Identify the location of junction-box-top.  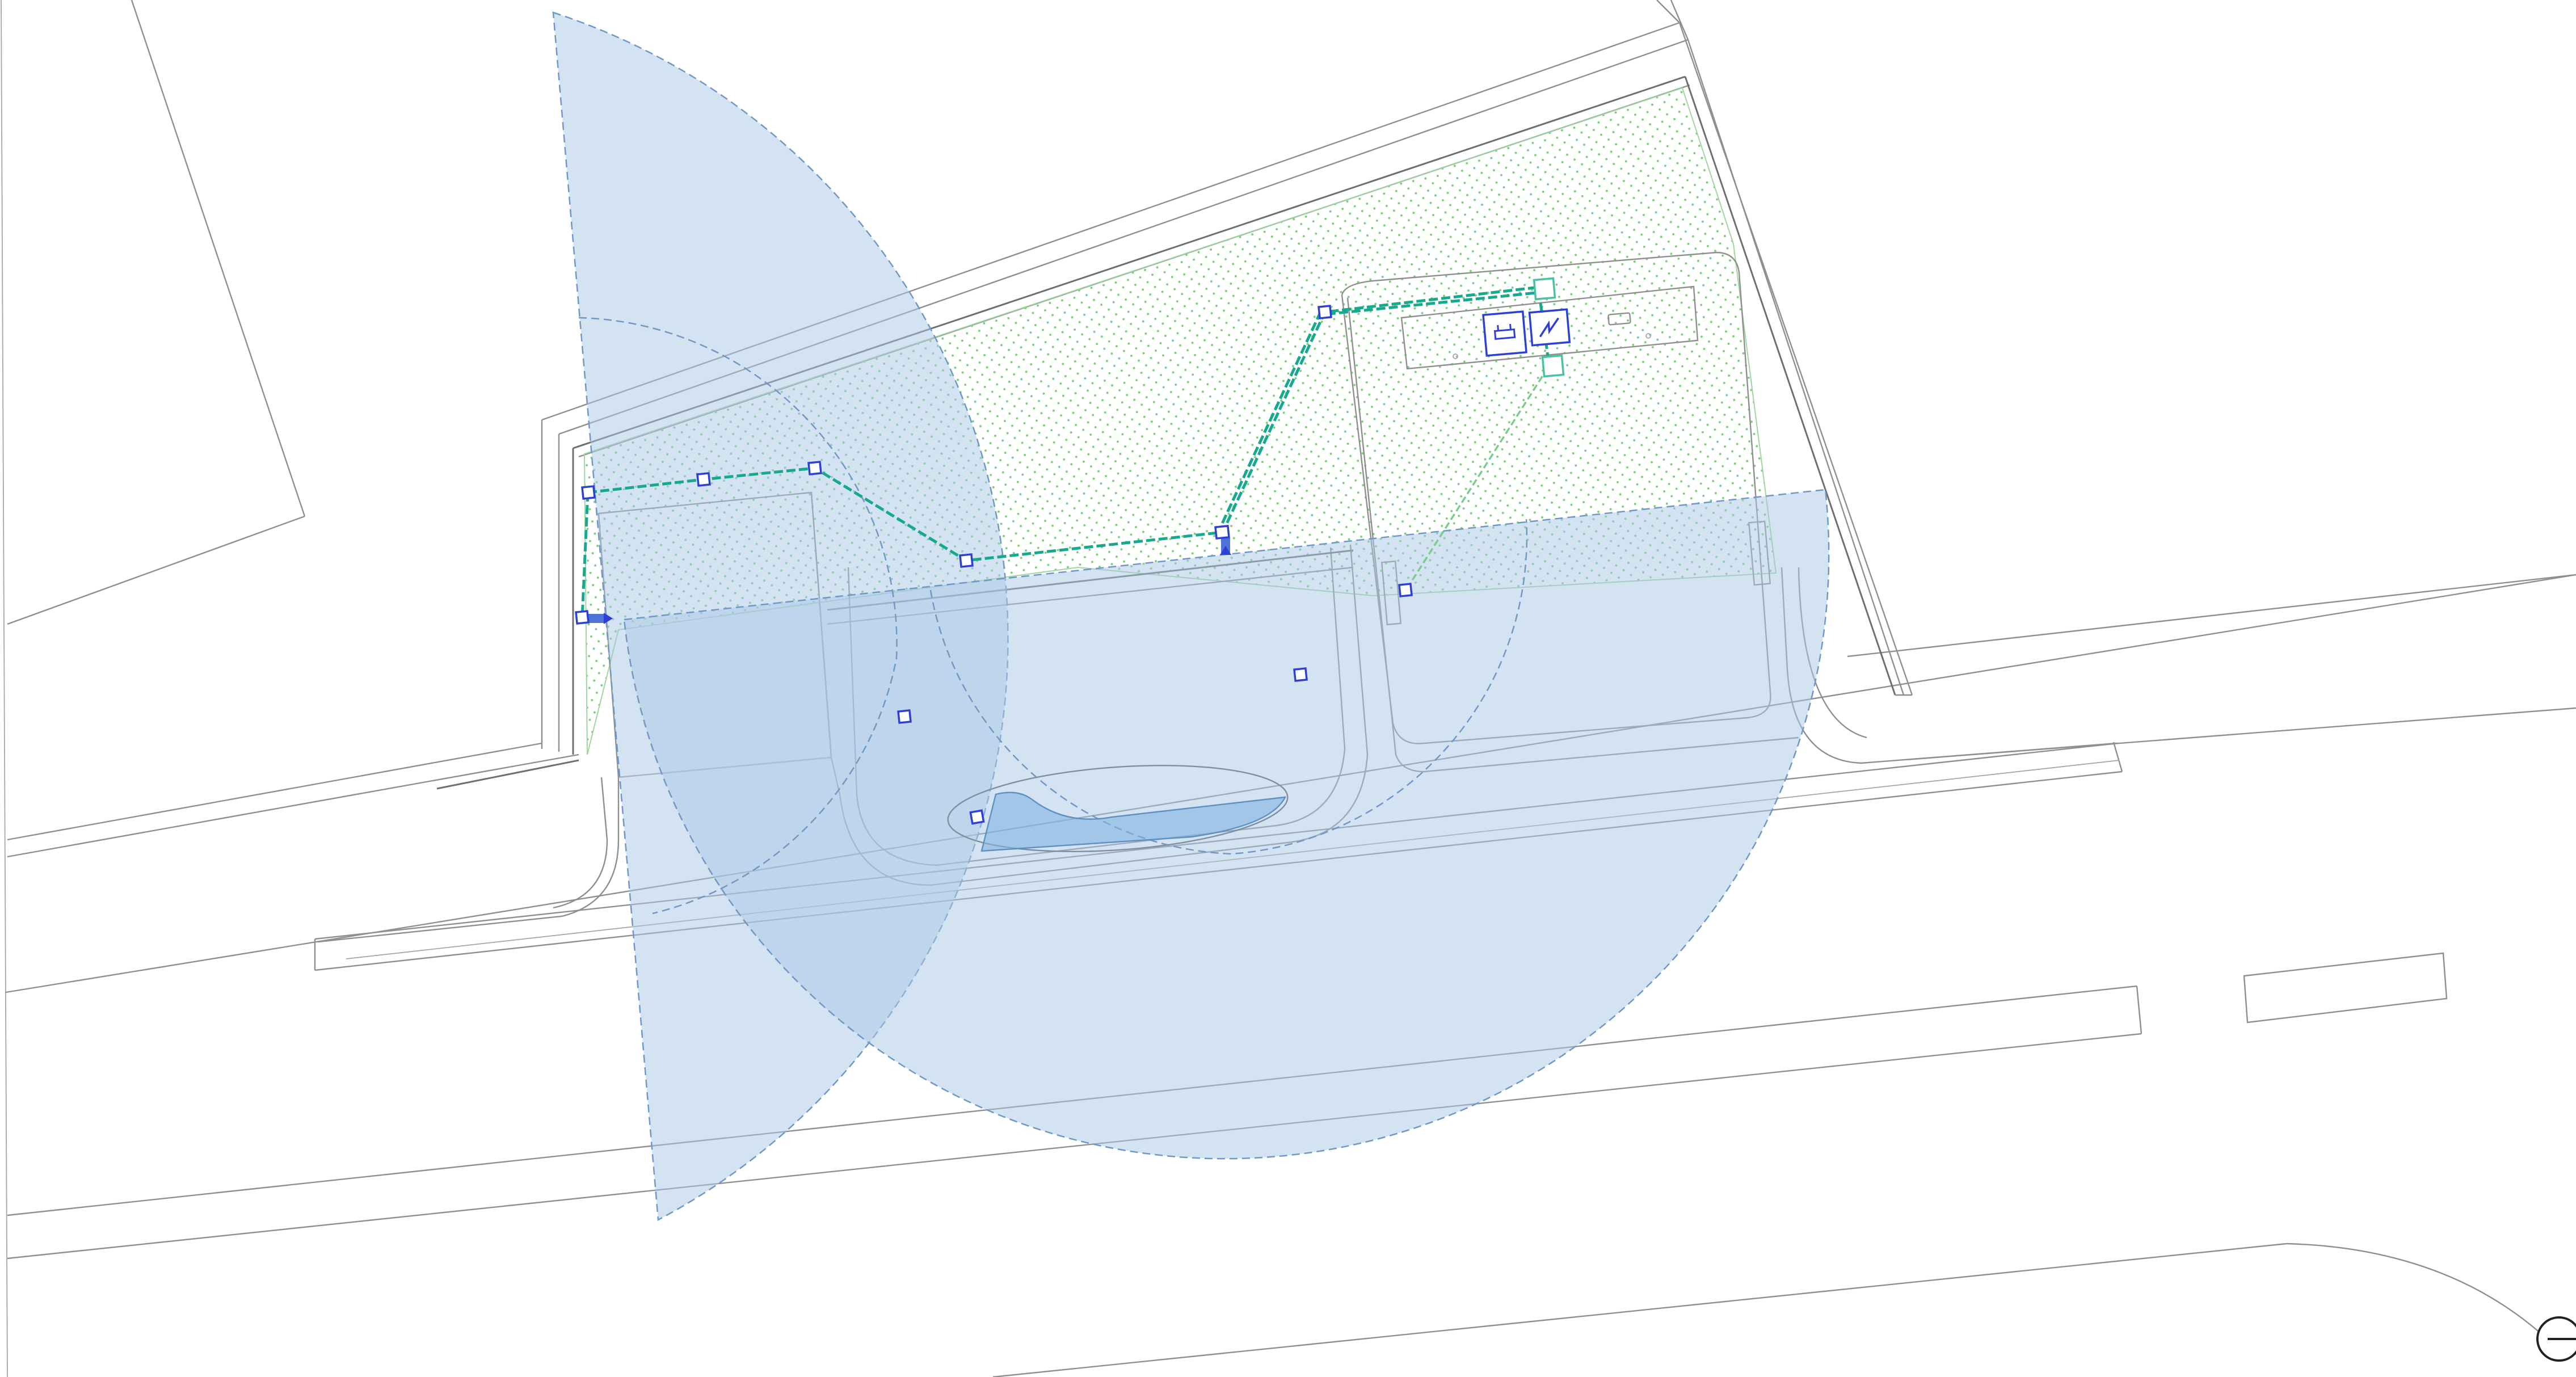
(1544, 289).